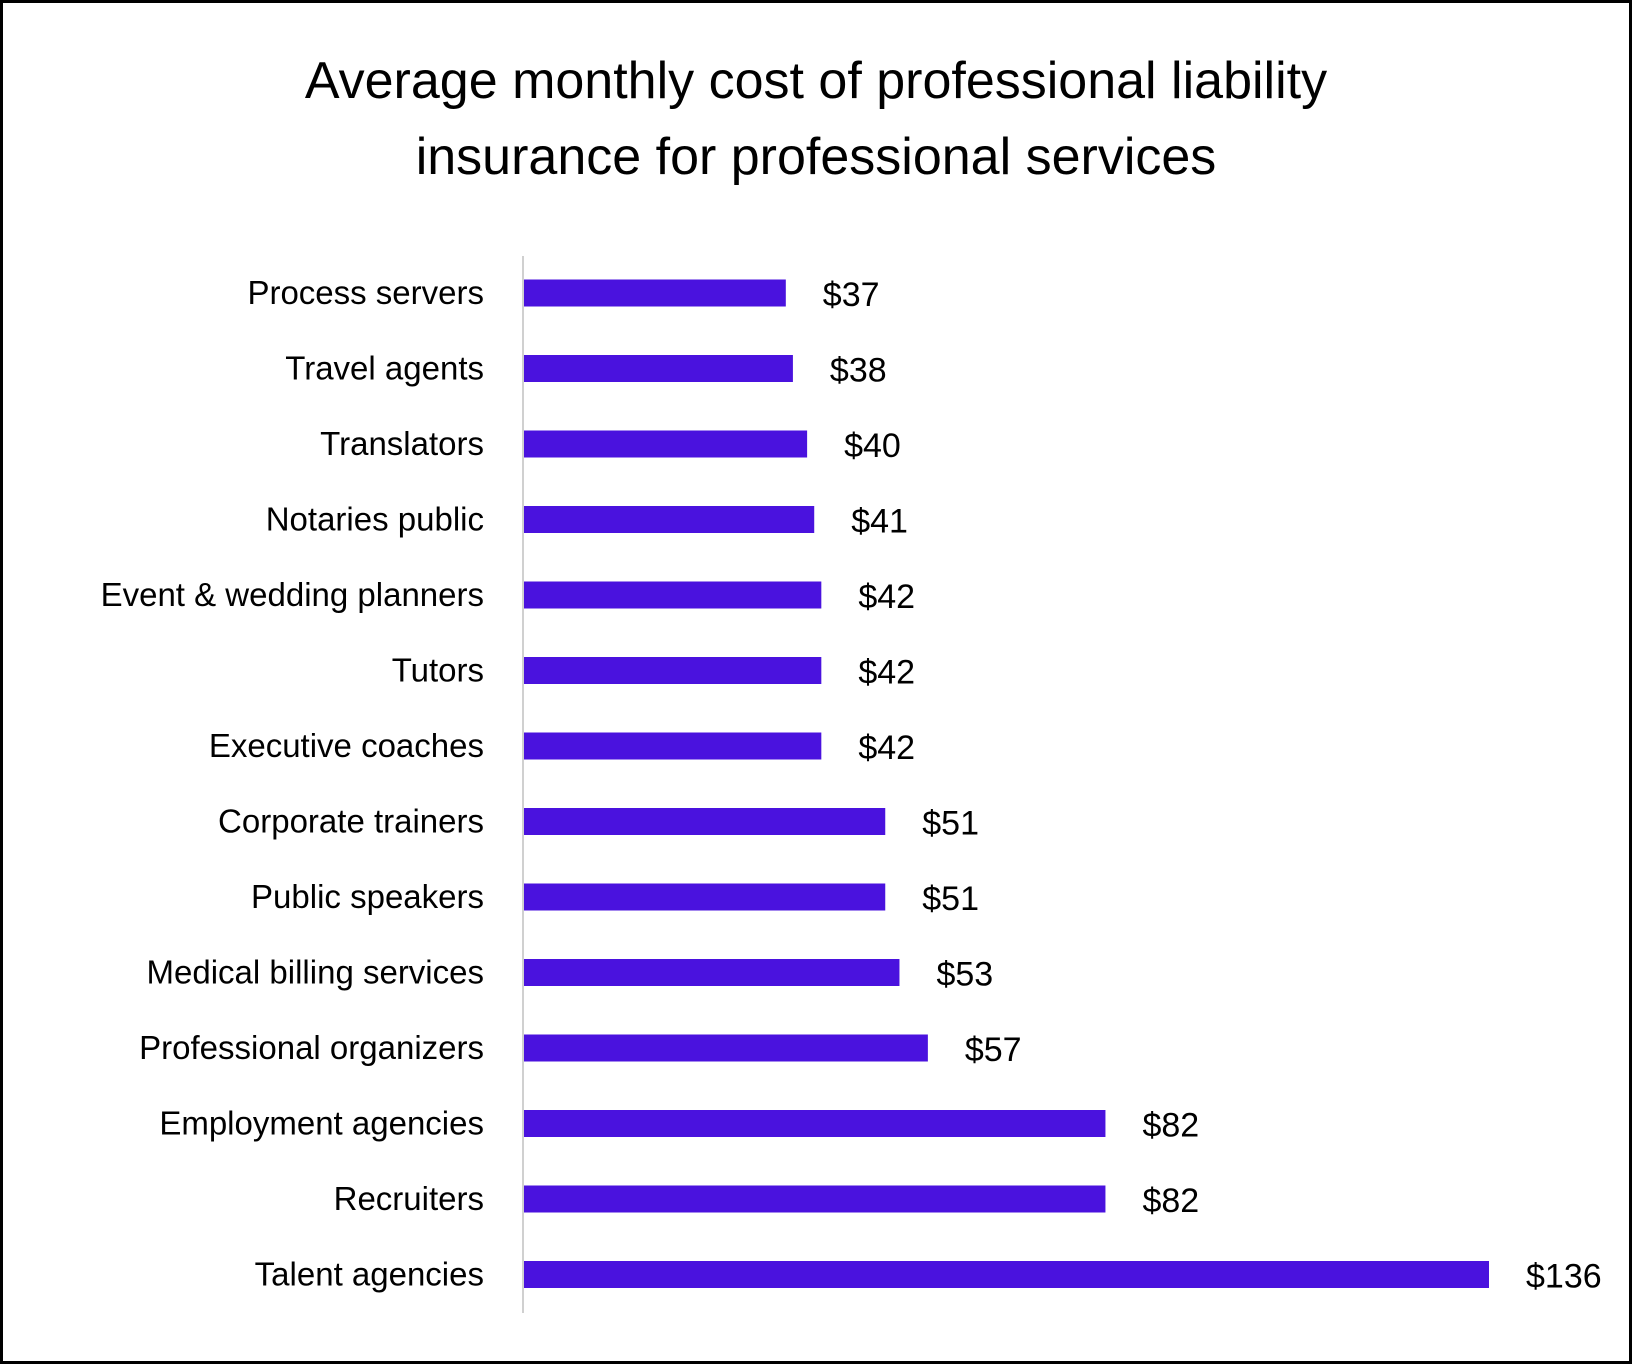 Image resolution: width=1632 pixels, height=1364 pixels. Describe the element at coordinates (816, 157) in the screenshot. I see `chart-title-line-2: insurance for professional services` at that location.